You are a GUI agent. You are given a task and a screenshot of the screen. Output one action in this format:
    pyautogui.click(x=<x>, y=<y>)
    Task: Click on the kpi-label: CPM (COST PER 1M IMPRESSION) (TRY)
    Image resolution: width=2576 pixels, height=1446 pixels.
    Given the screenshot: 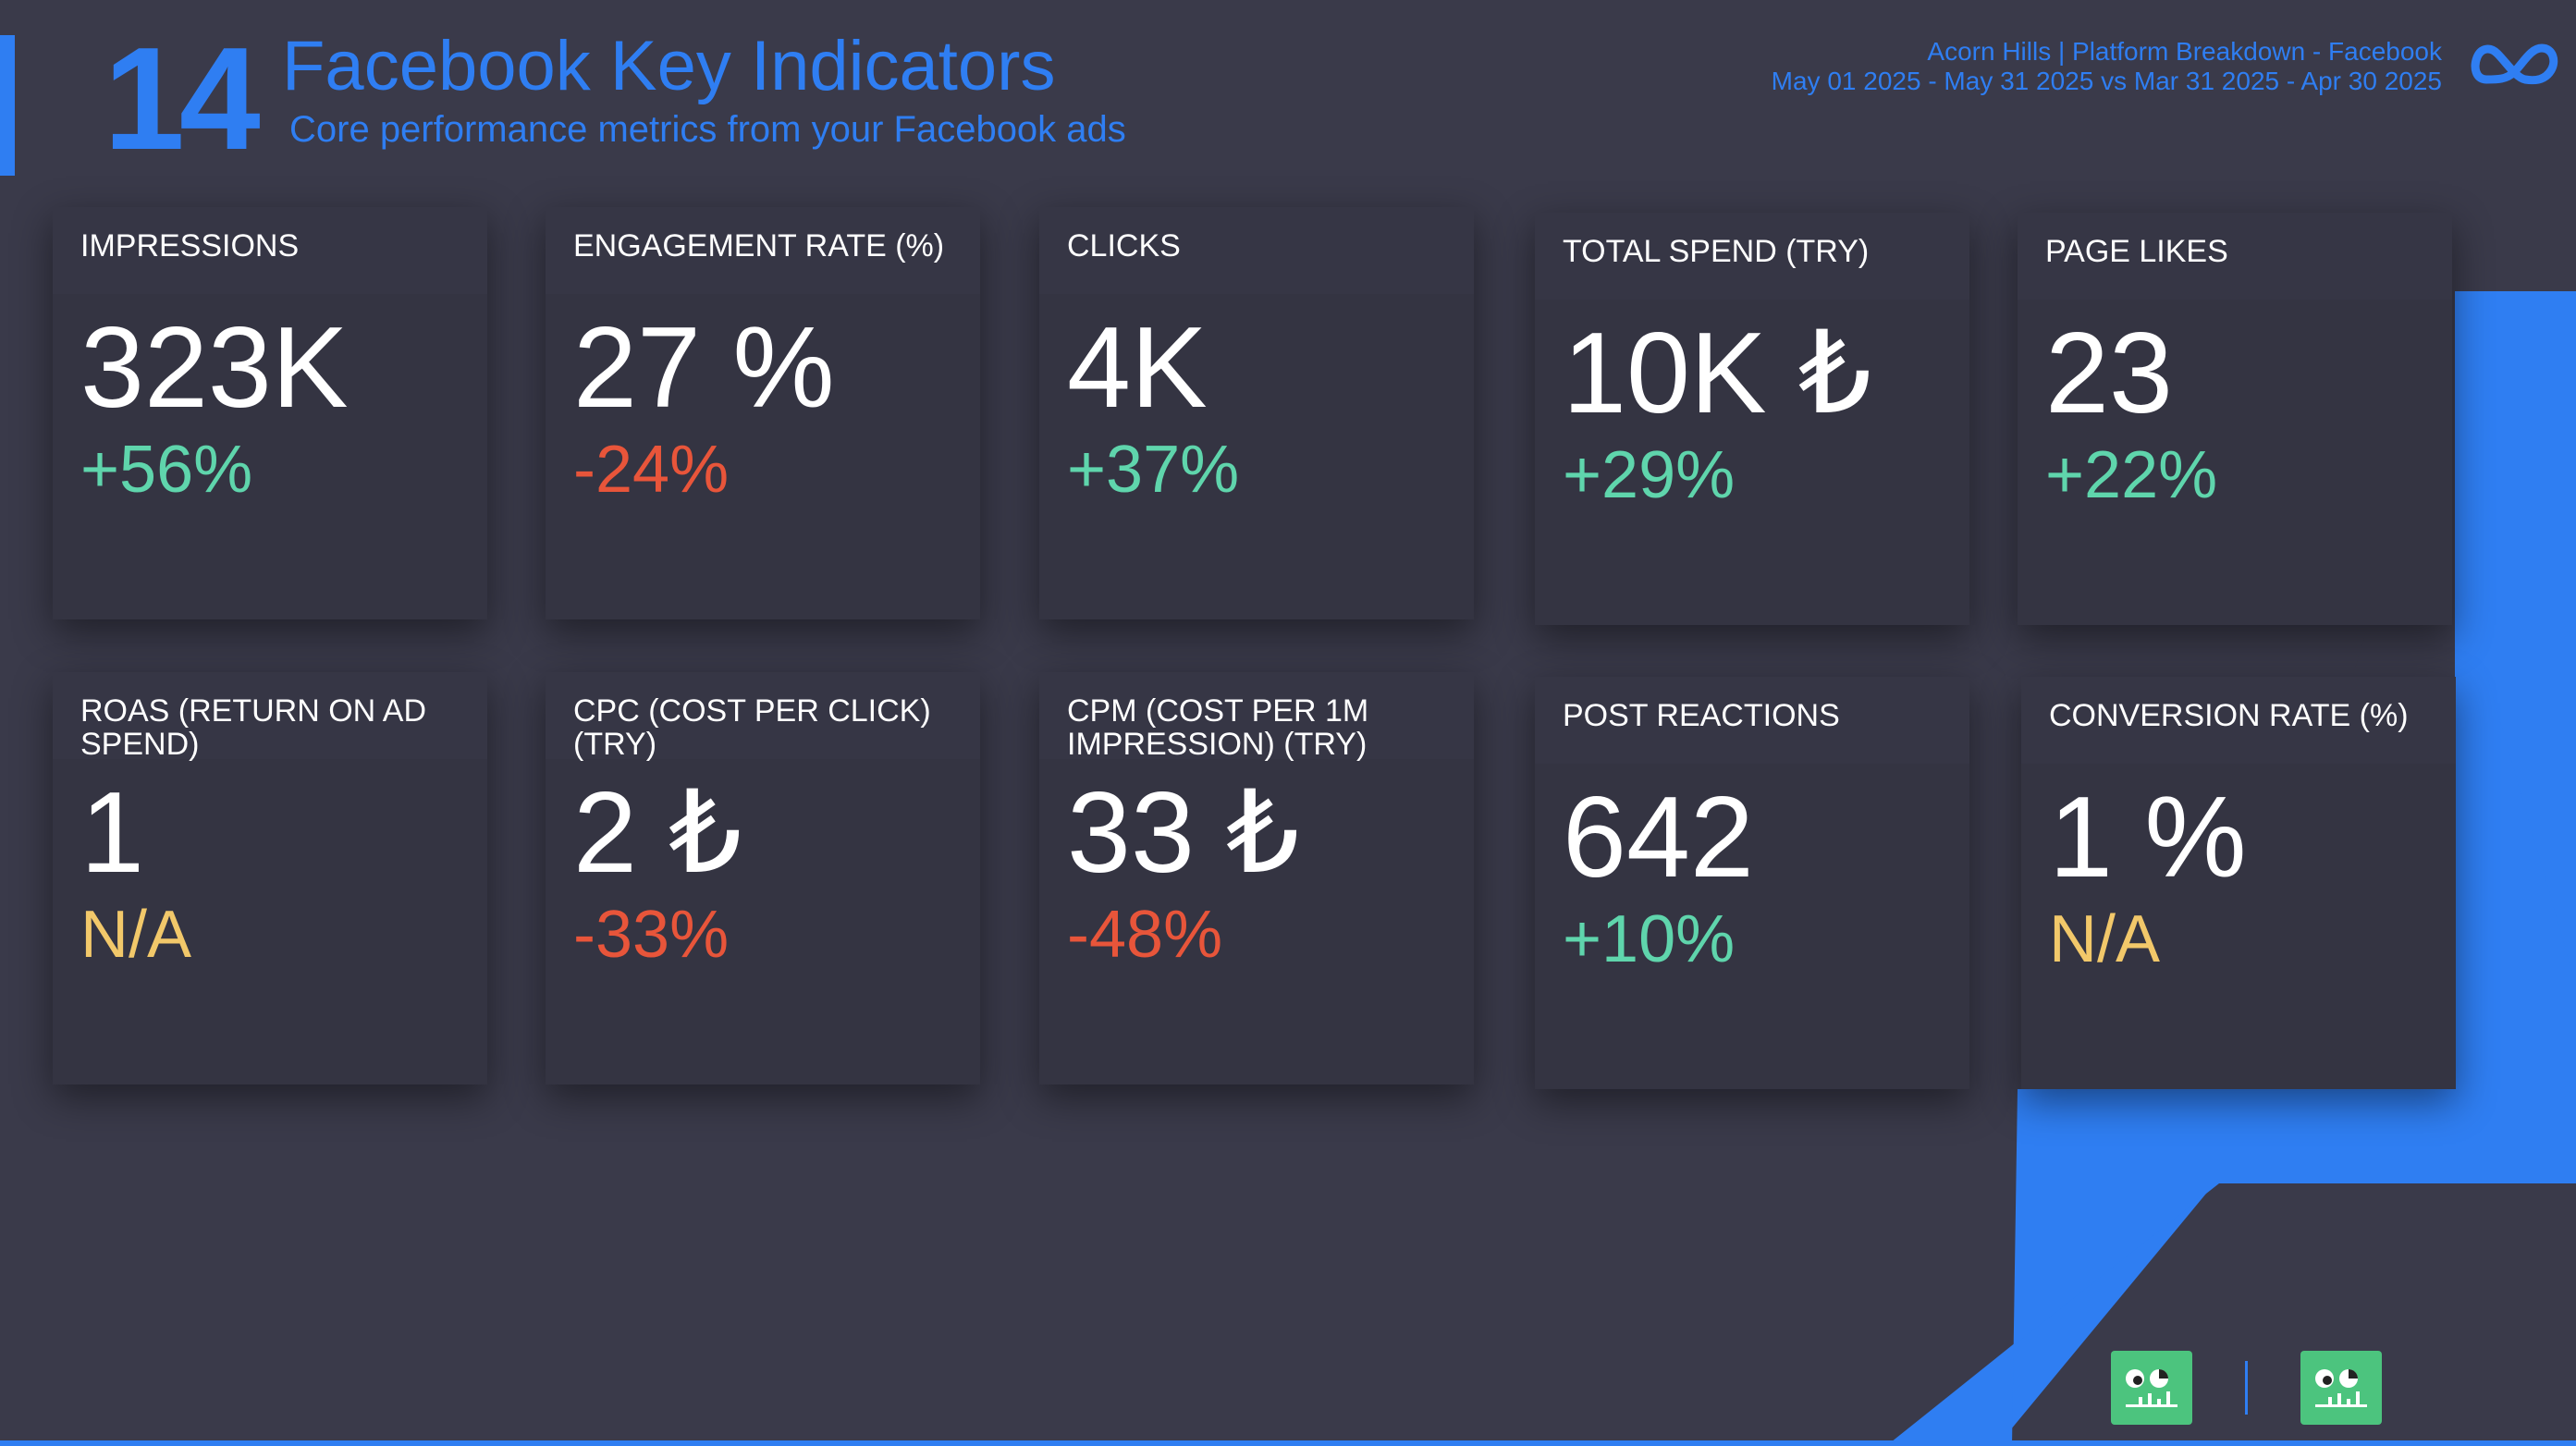 What is the action you would take?
    pyautogui.click(x=1218, y=727)
    